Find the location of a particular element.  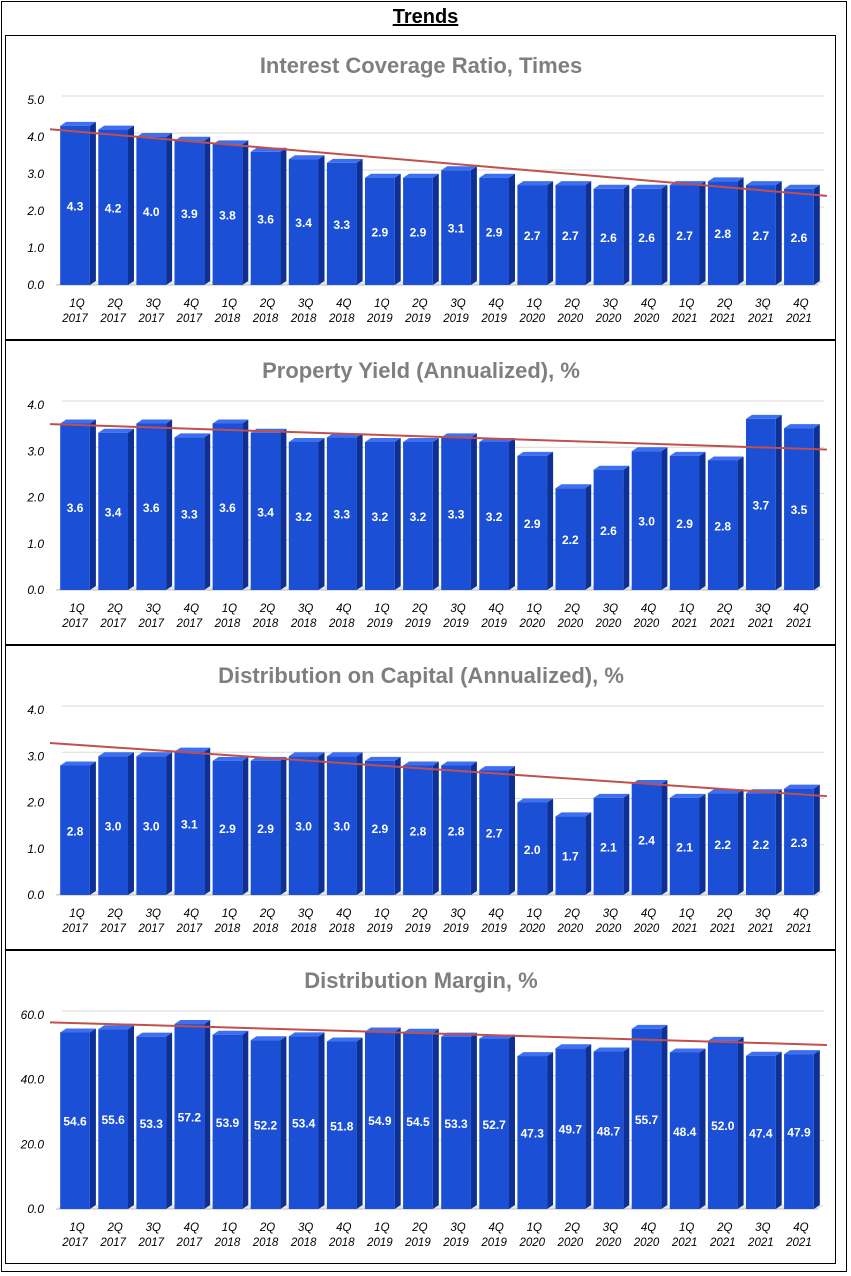

data-label: 48.4 is located at coordinates (685, 1132).